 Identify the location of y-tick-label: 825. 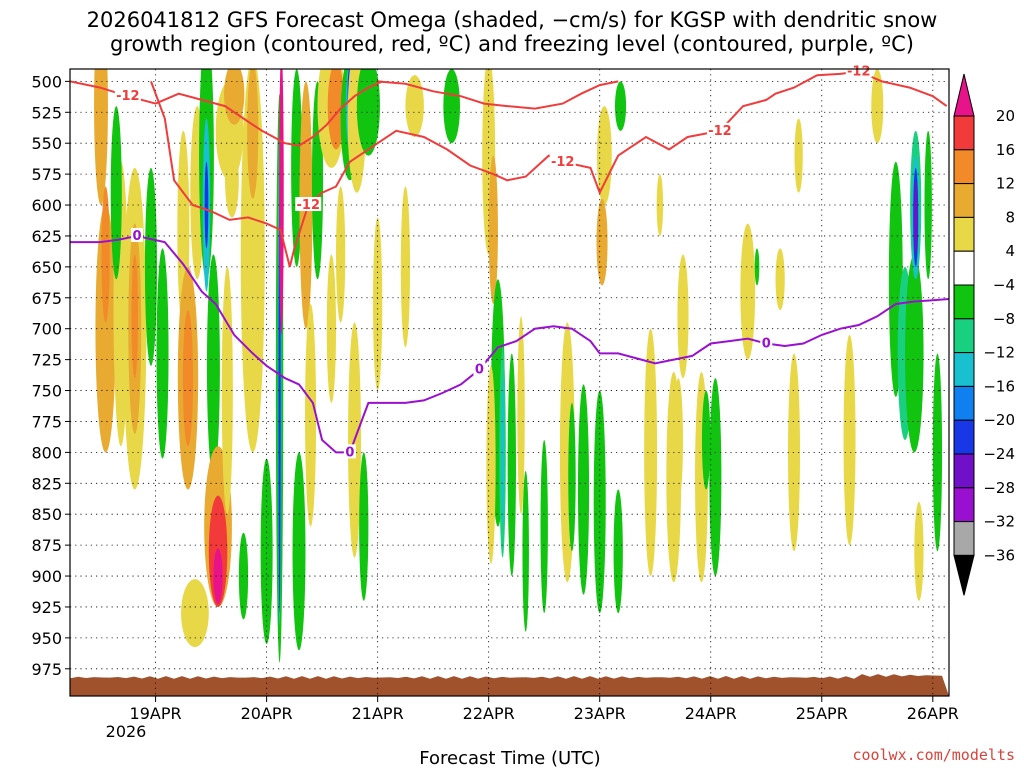
(46, 483).